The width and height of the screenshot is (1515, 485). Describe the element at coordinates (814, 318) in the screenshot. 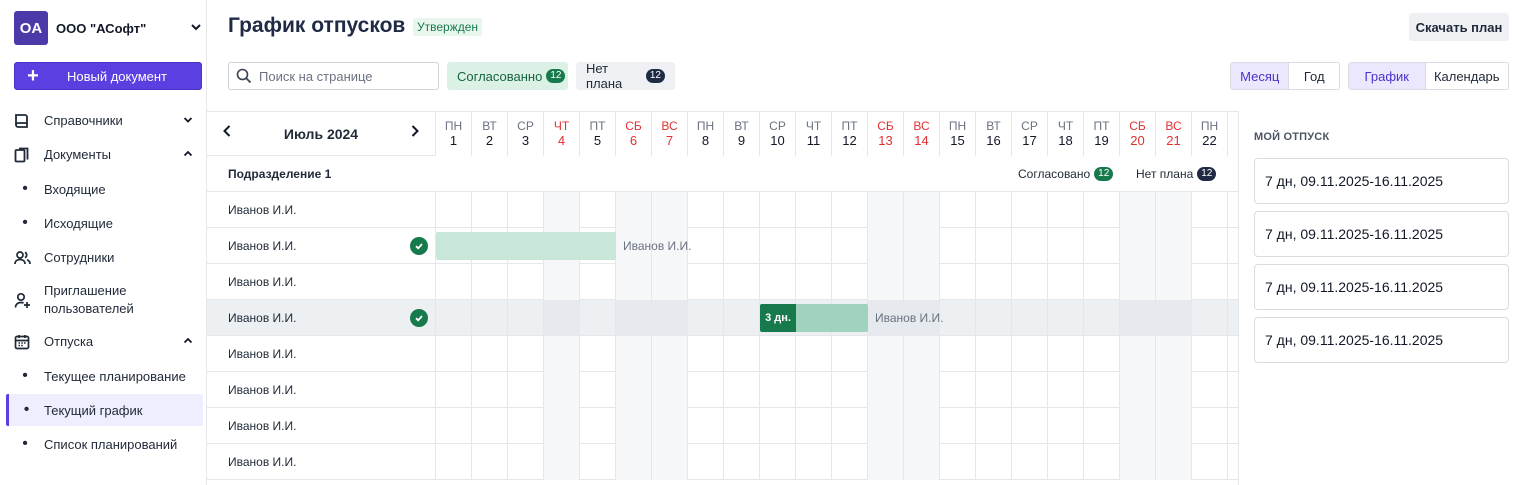

I see `vacation-bar: 3 дн.` at that location.